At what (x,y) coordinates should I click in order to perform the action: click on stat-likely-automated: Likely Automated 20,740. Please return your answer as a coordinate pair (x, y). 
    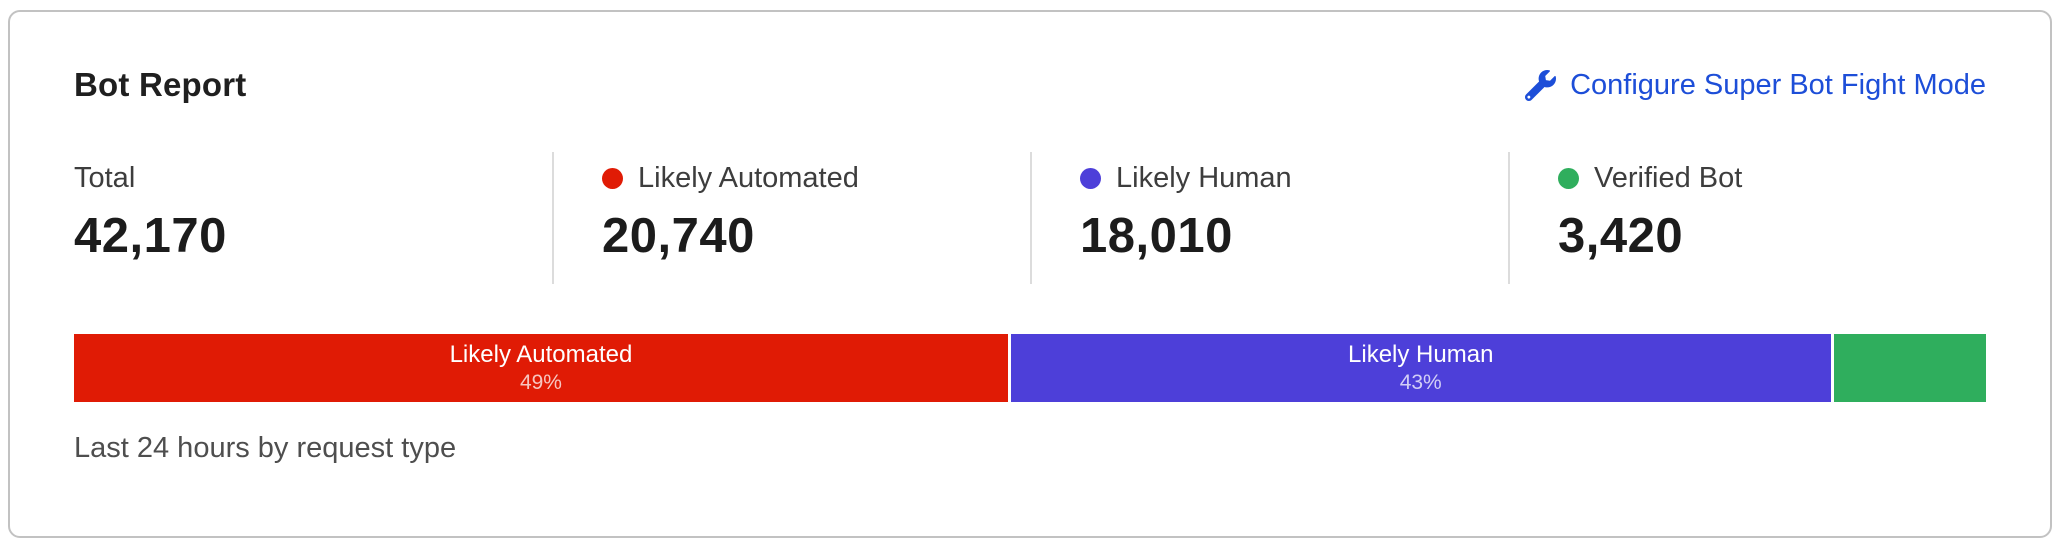
    Looking at the image, I should click on (791, 218).